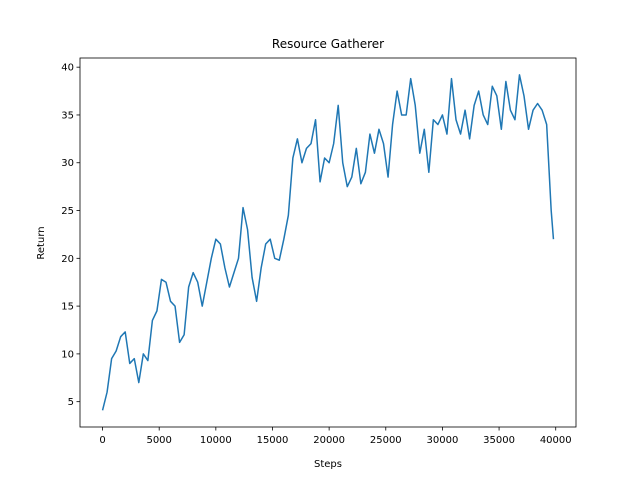  I want to click on x-tick-label: 5000, so click(158, 440).